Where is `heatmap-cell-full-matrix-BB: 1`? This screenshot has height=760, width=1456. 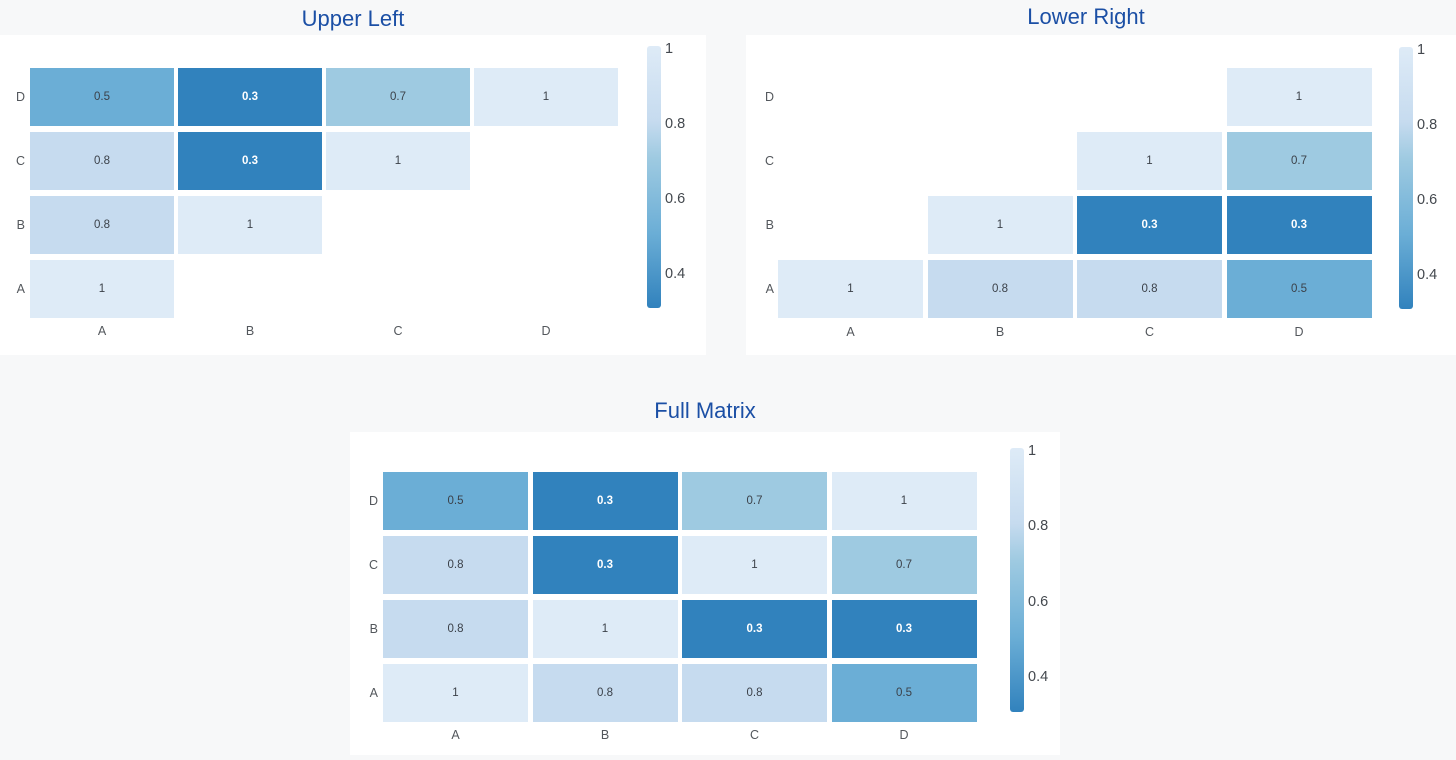
heatmap-cell-full-matrix-BB: 1 is located at coordinates (605, 629).